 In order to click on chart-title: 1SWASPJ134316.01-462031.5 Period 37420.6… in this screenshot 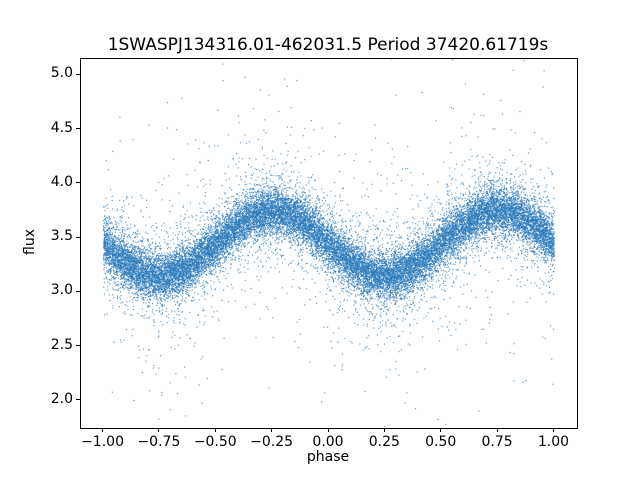, I will do `click(328, 45)`.